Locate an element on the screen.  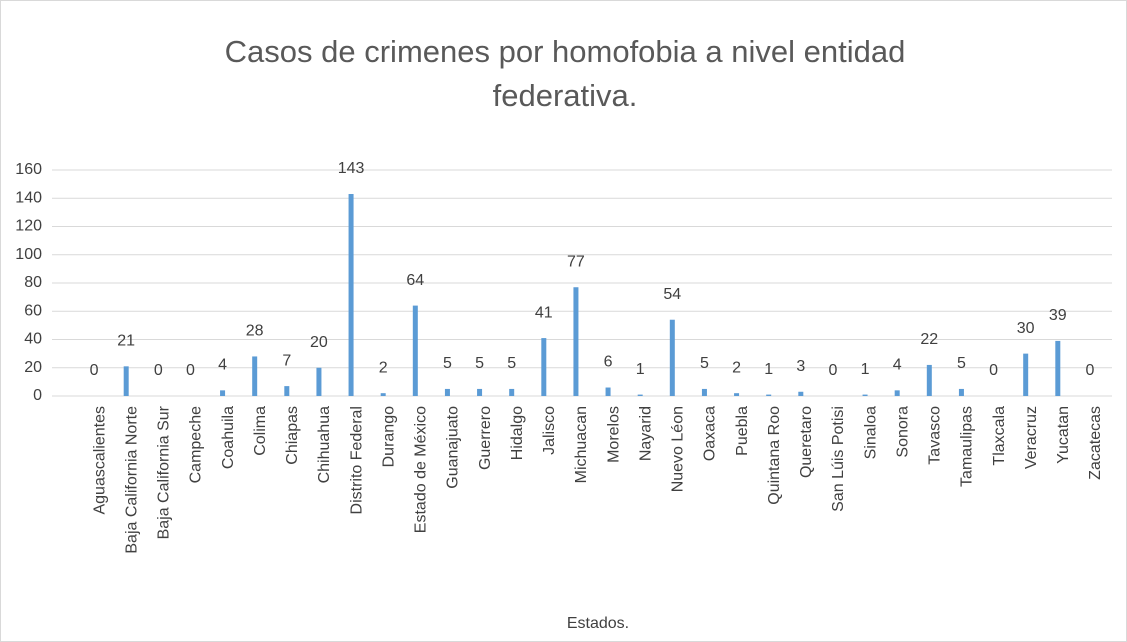
data-label: 6 is located at coordinates (608, 362).